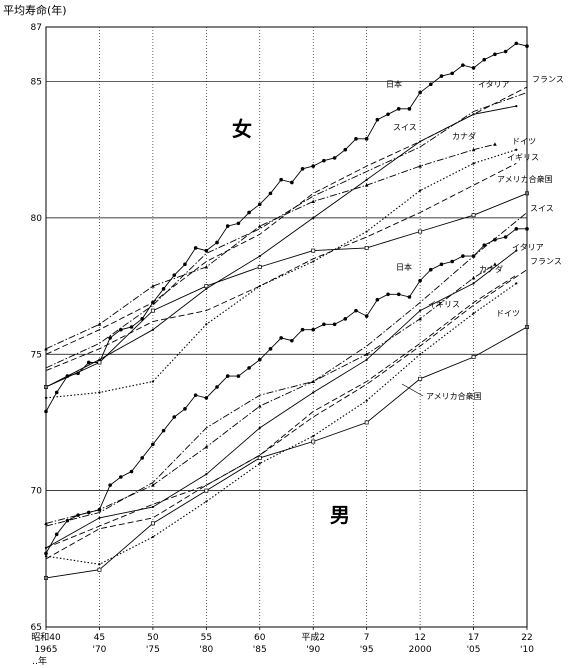 The height and width of the screenshot is (668, 572). What do you see at coordinates (524, 141) in the screenshot?
I see `series-label-female: ドイツ` at bounding box center [524, 141].